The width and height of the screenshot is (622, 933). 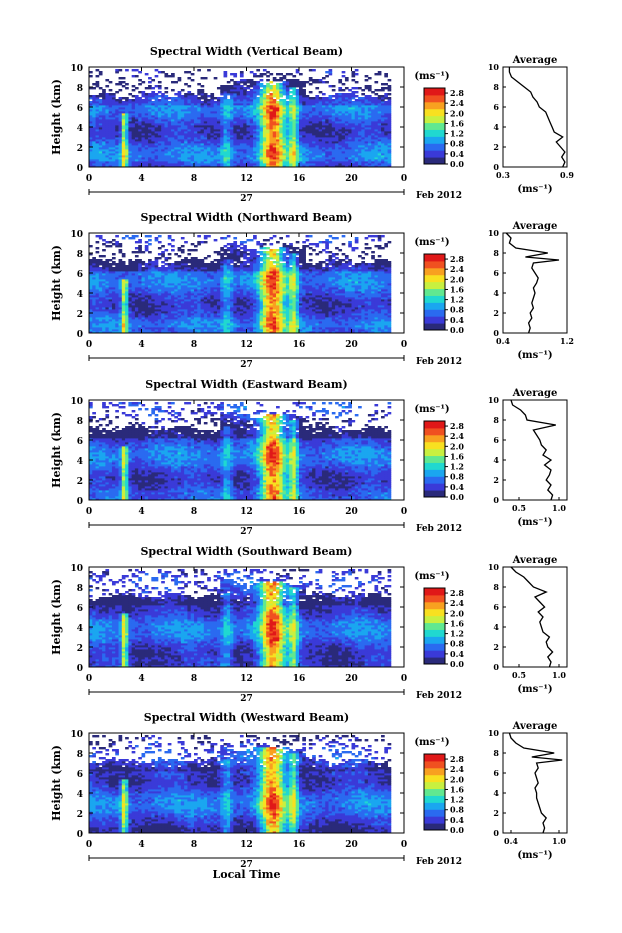 What do you see at coordinates (457, 113) in the screenshot?
I see `colorbar-tick-label: 2.0` at bounding box center [457, 113].